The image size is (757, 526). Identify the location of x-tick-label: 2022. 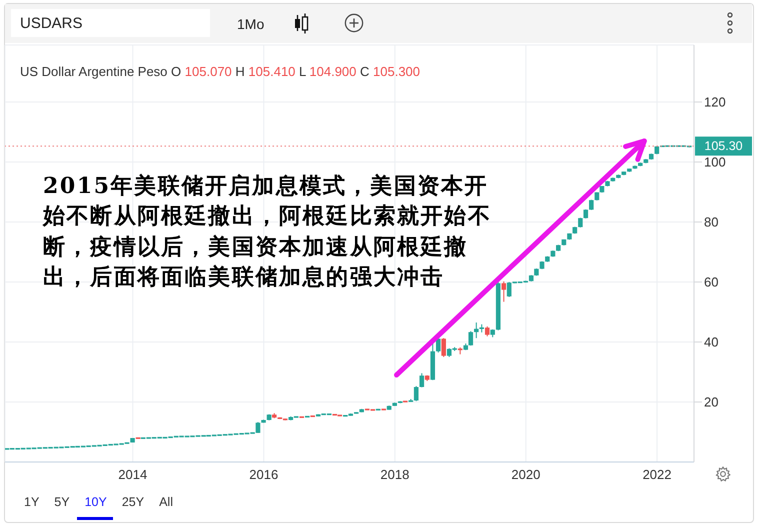
(657, 474).